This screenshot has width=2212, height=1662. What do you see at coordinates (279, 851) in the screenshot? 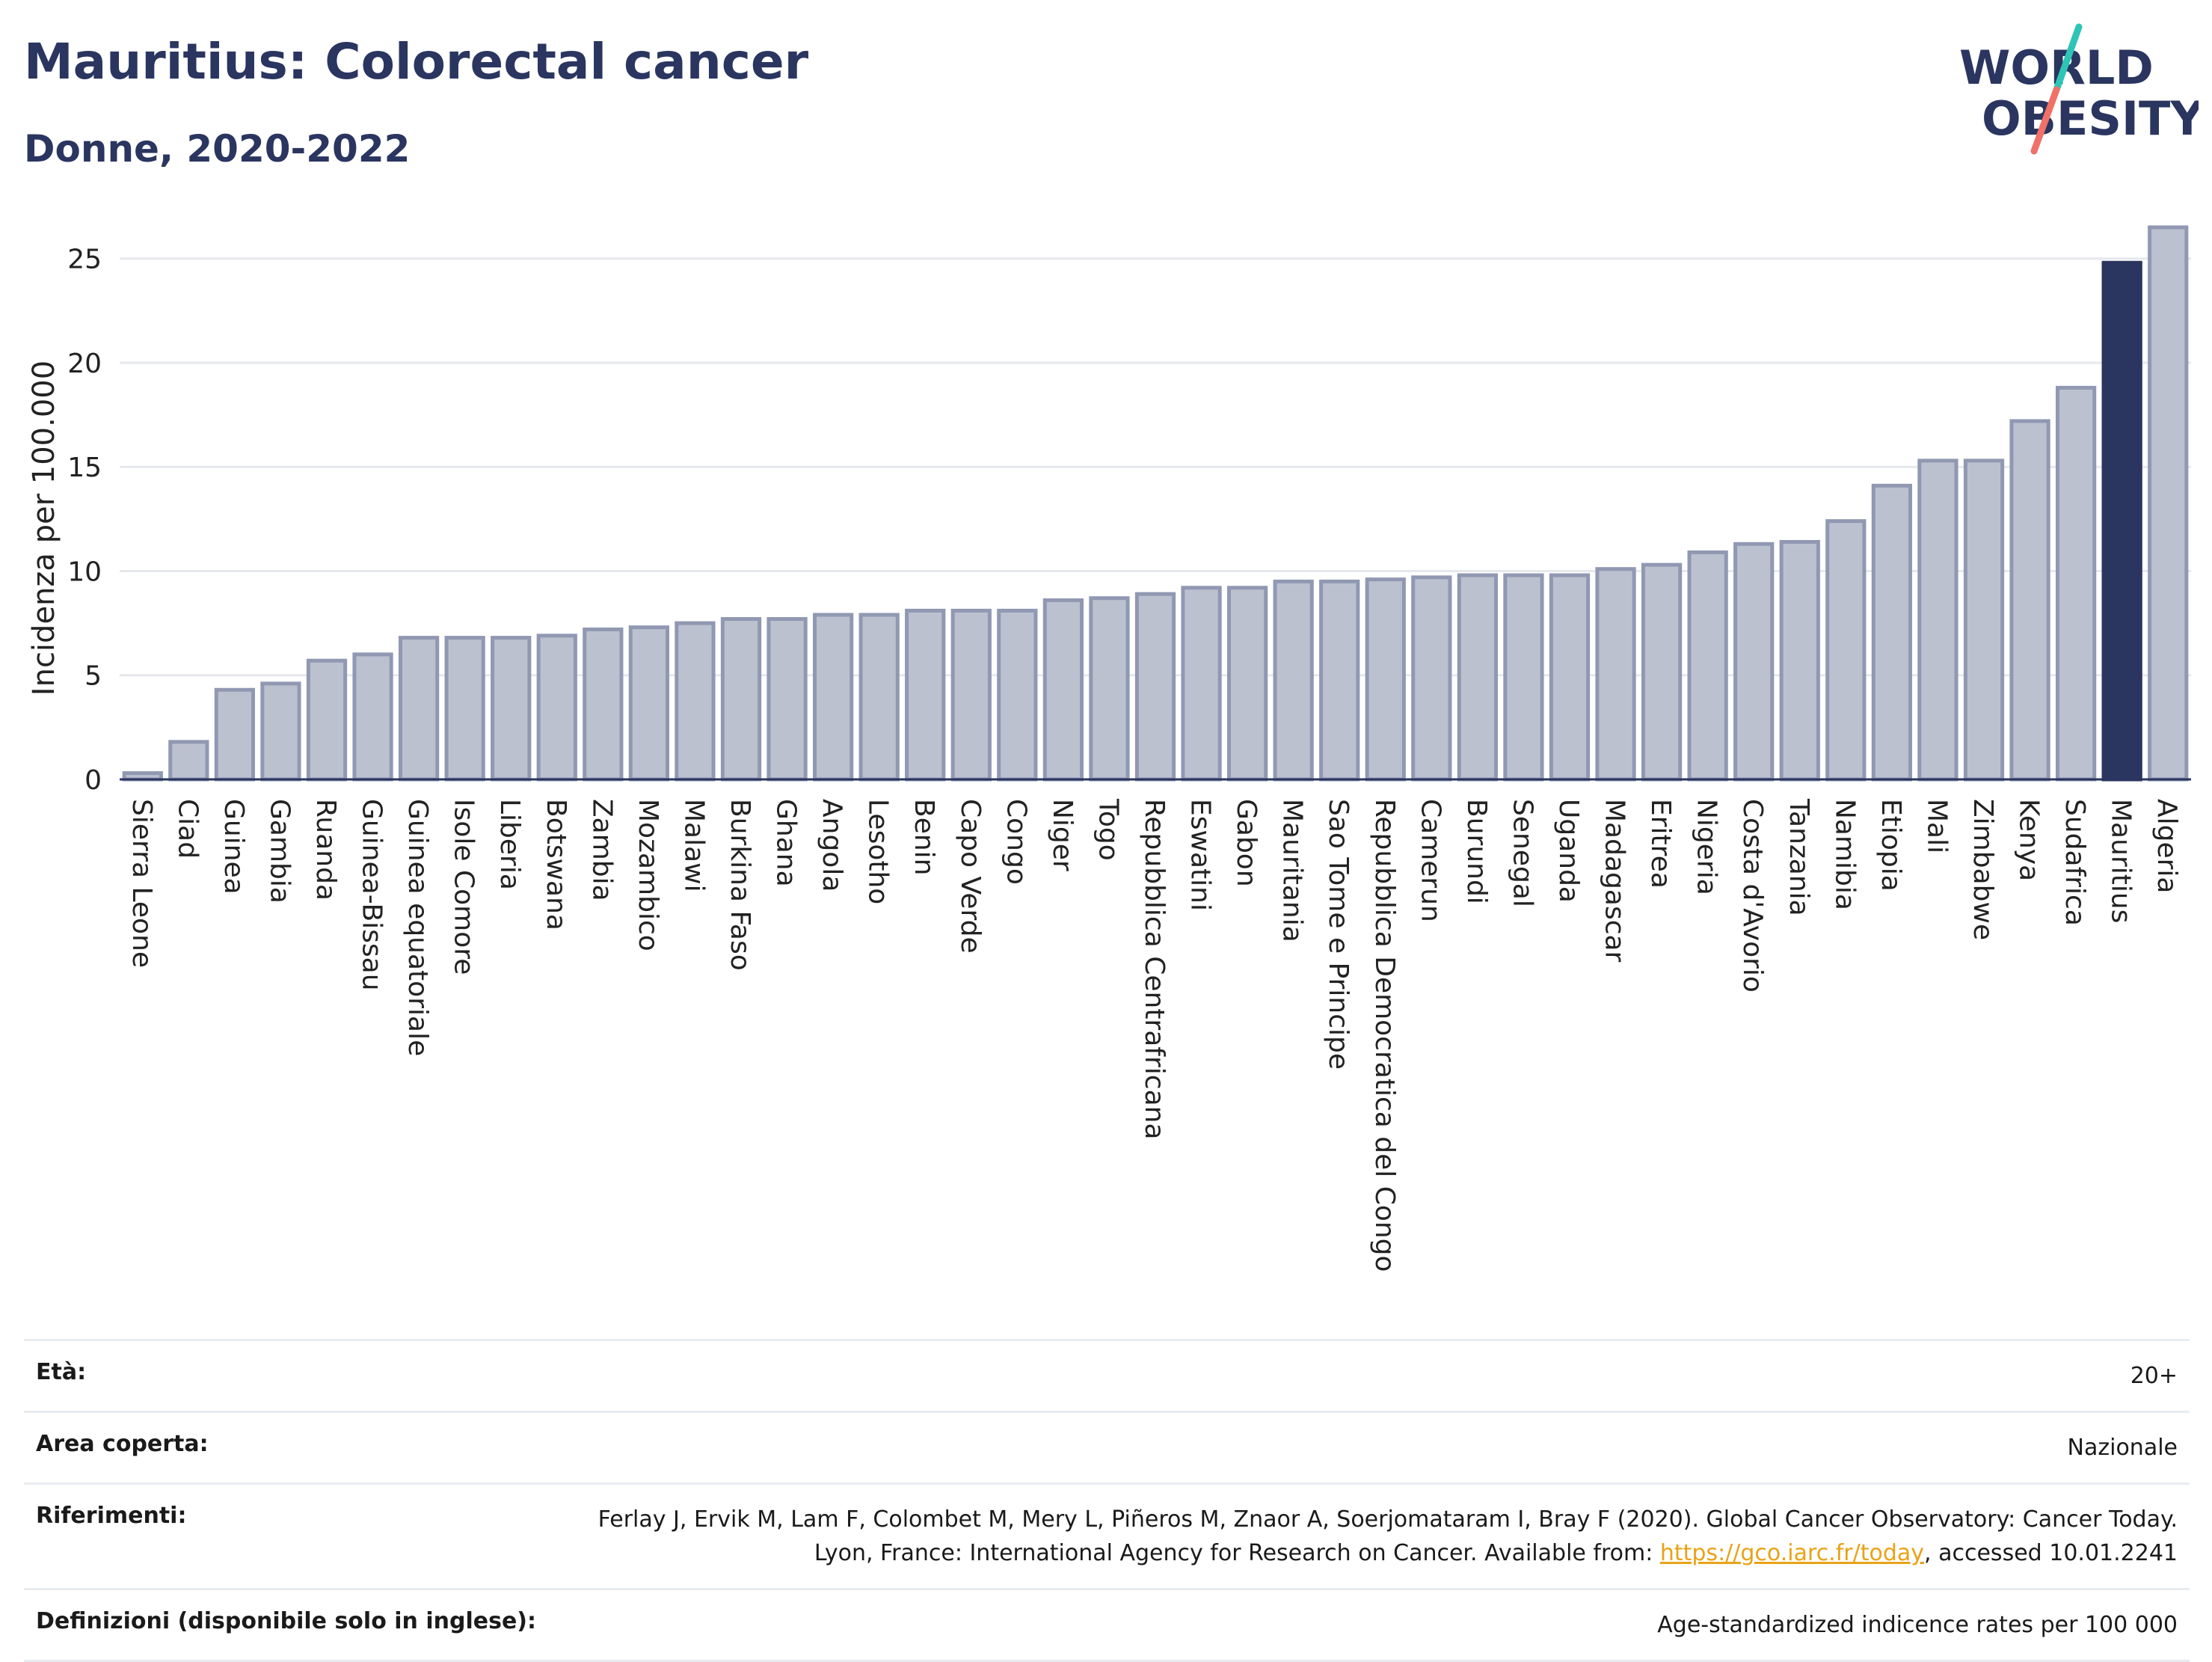
I see `x-tick-label: Gambia` at bounding box center [279, 851].